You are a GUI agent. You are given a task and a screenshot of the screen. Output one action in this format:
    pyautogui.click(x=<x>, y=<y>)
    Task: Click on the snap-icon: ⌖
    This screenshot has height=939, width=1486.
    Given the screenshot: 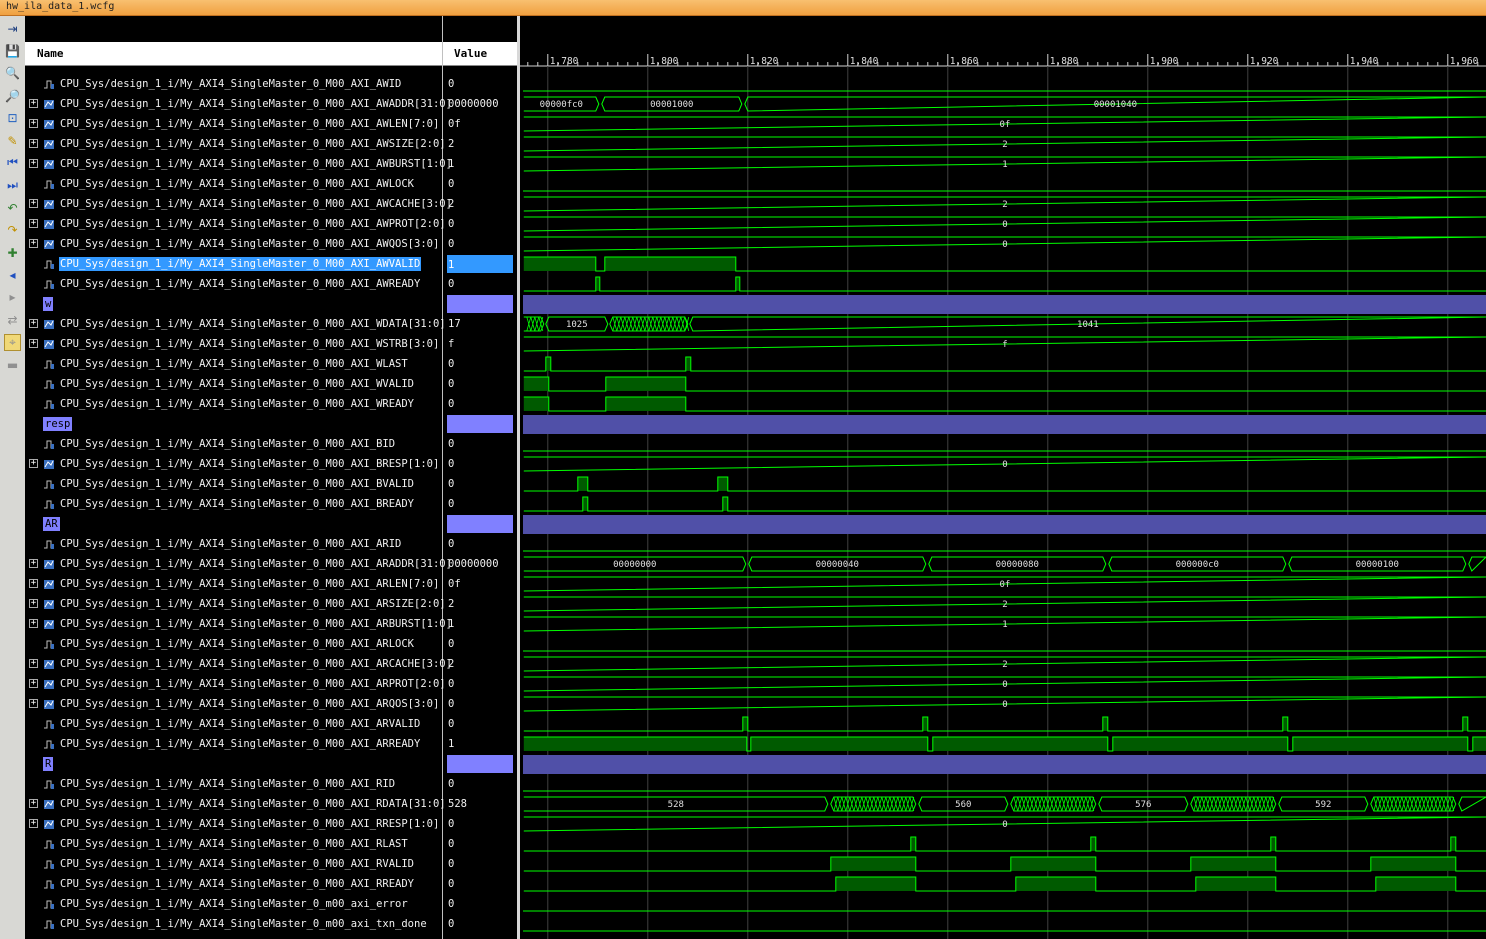 What is the action you would take?
    pyautogui.click(x=12, y=342)
    